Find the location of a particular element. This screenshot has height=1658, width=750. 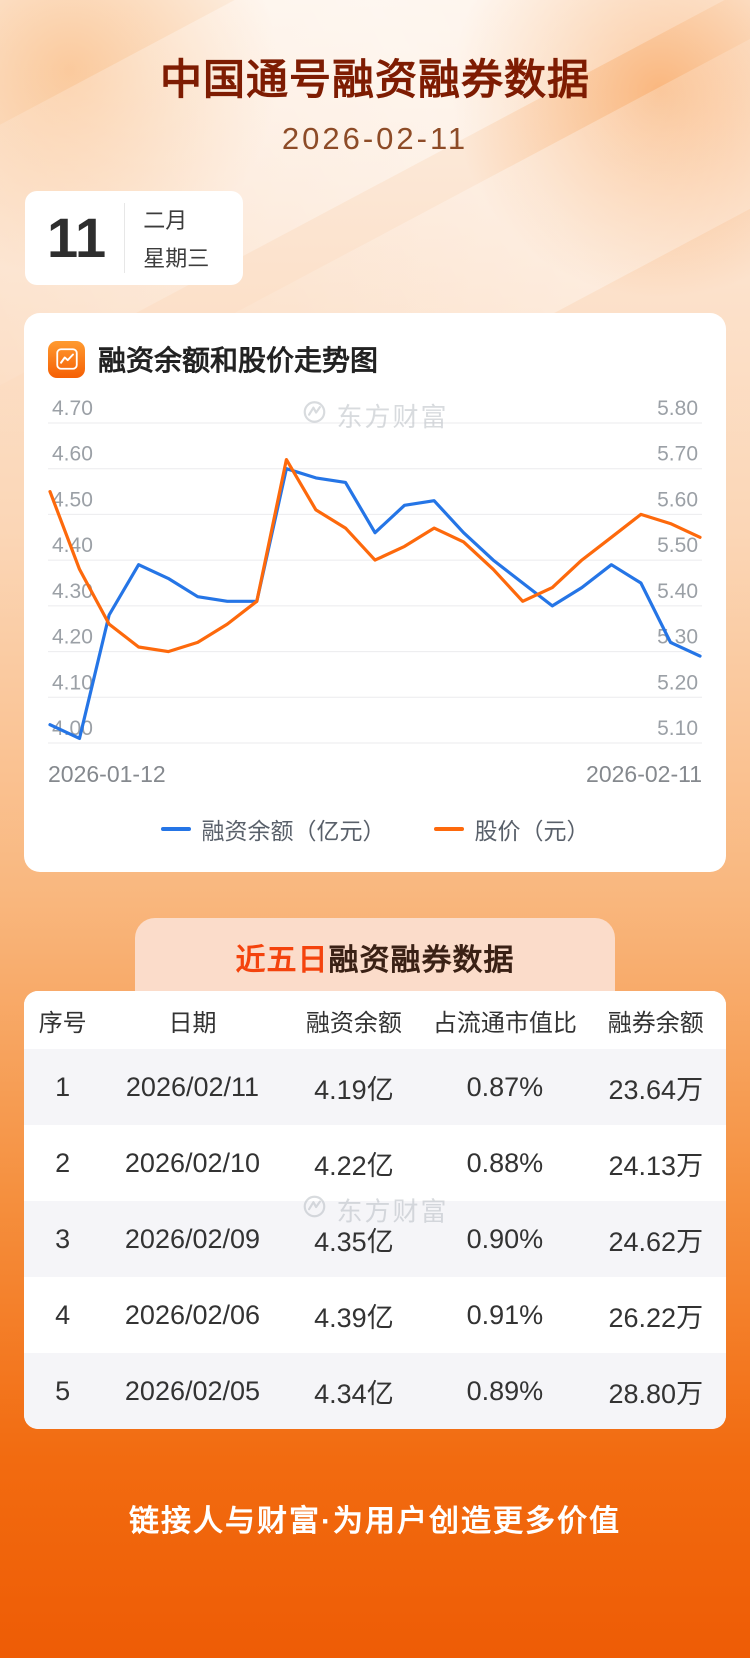

table-cell: 2026/02/10 is located at coordinates (192, 1162).